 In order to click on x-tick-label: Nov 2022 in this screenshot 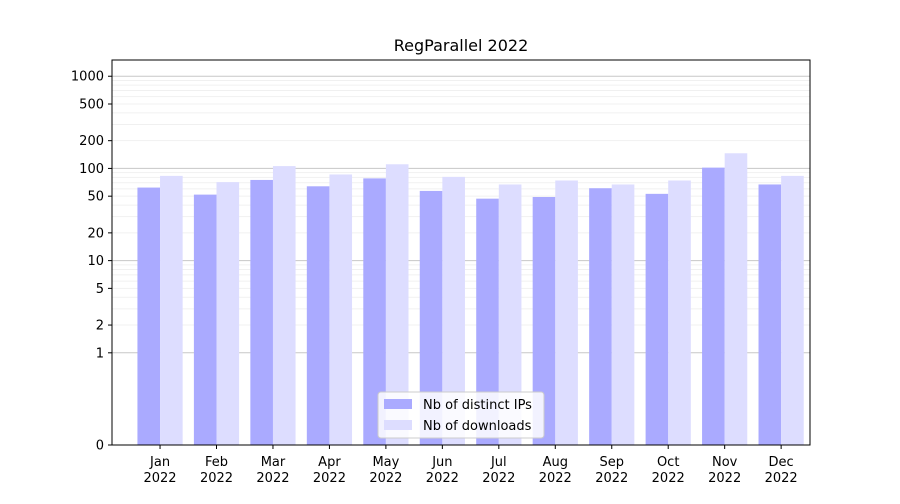, I will do `click(724, 470)`.